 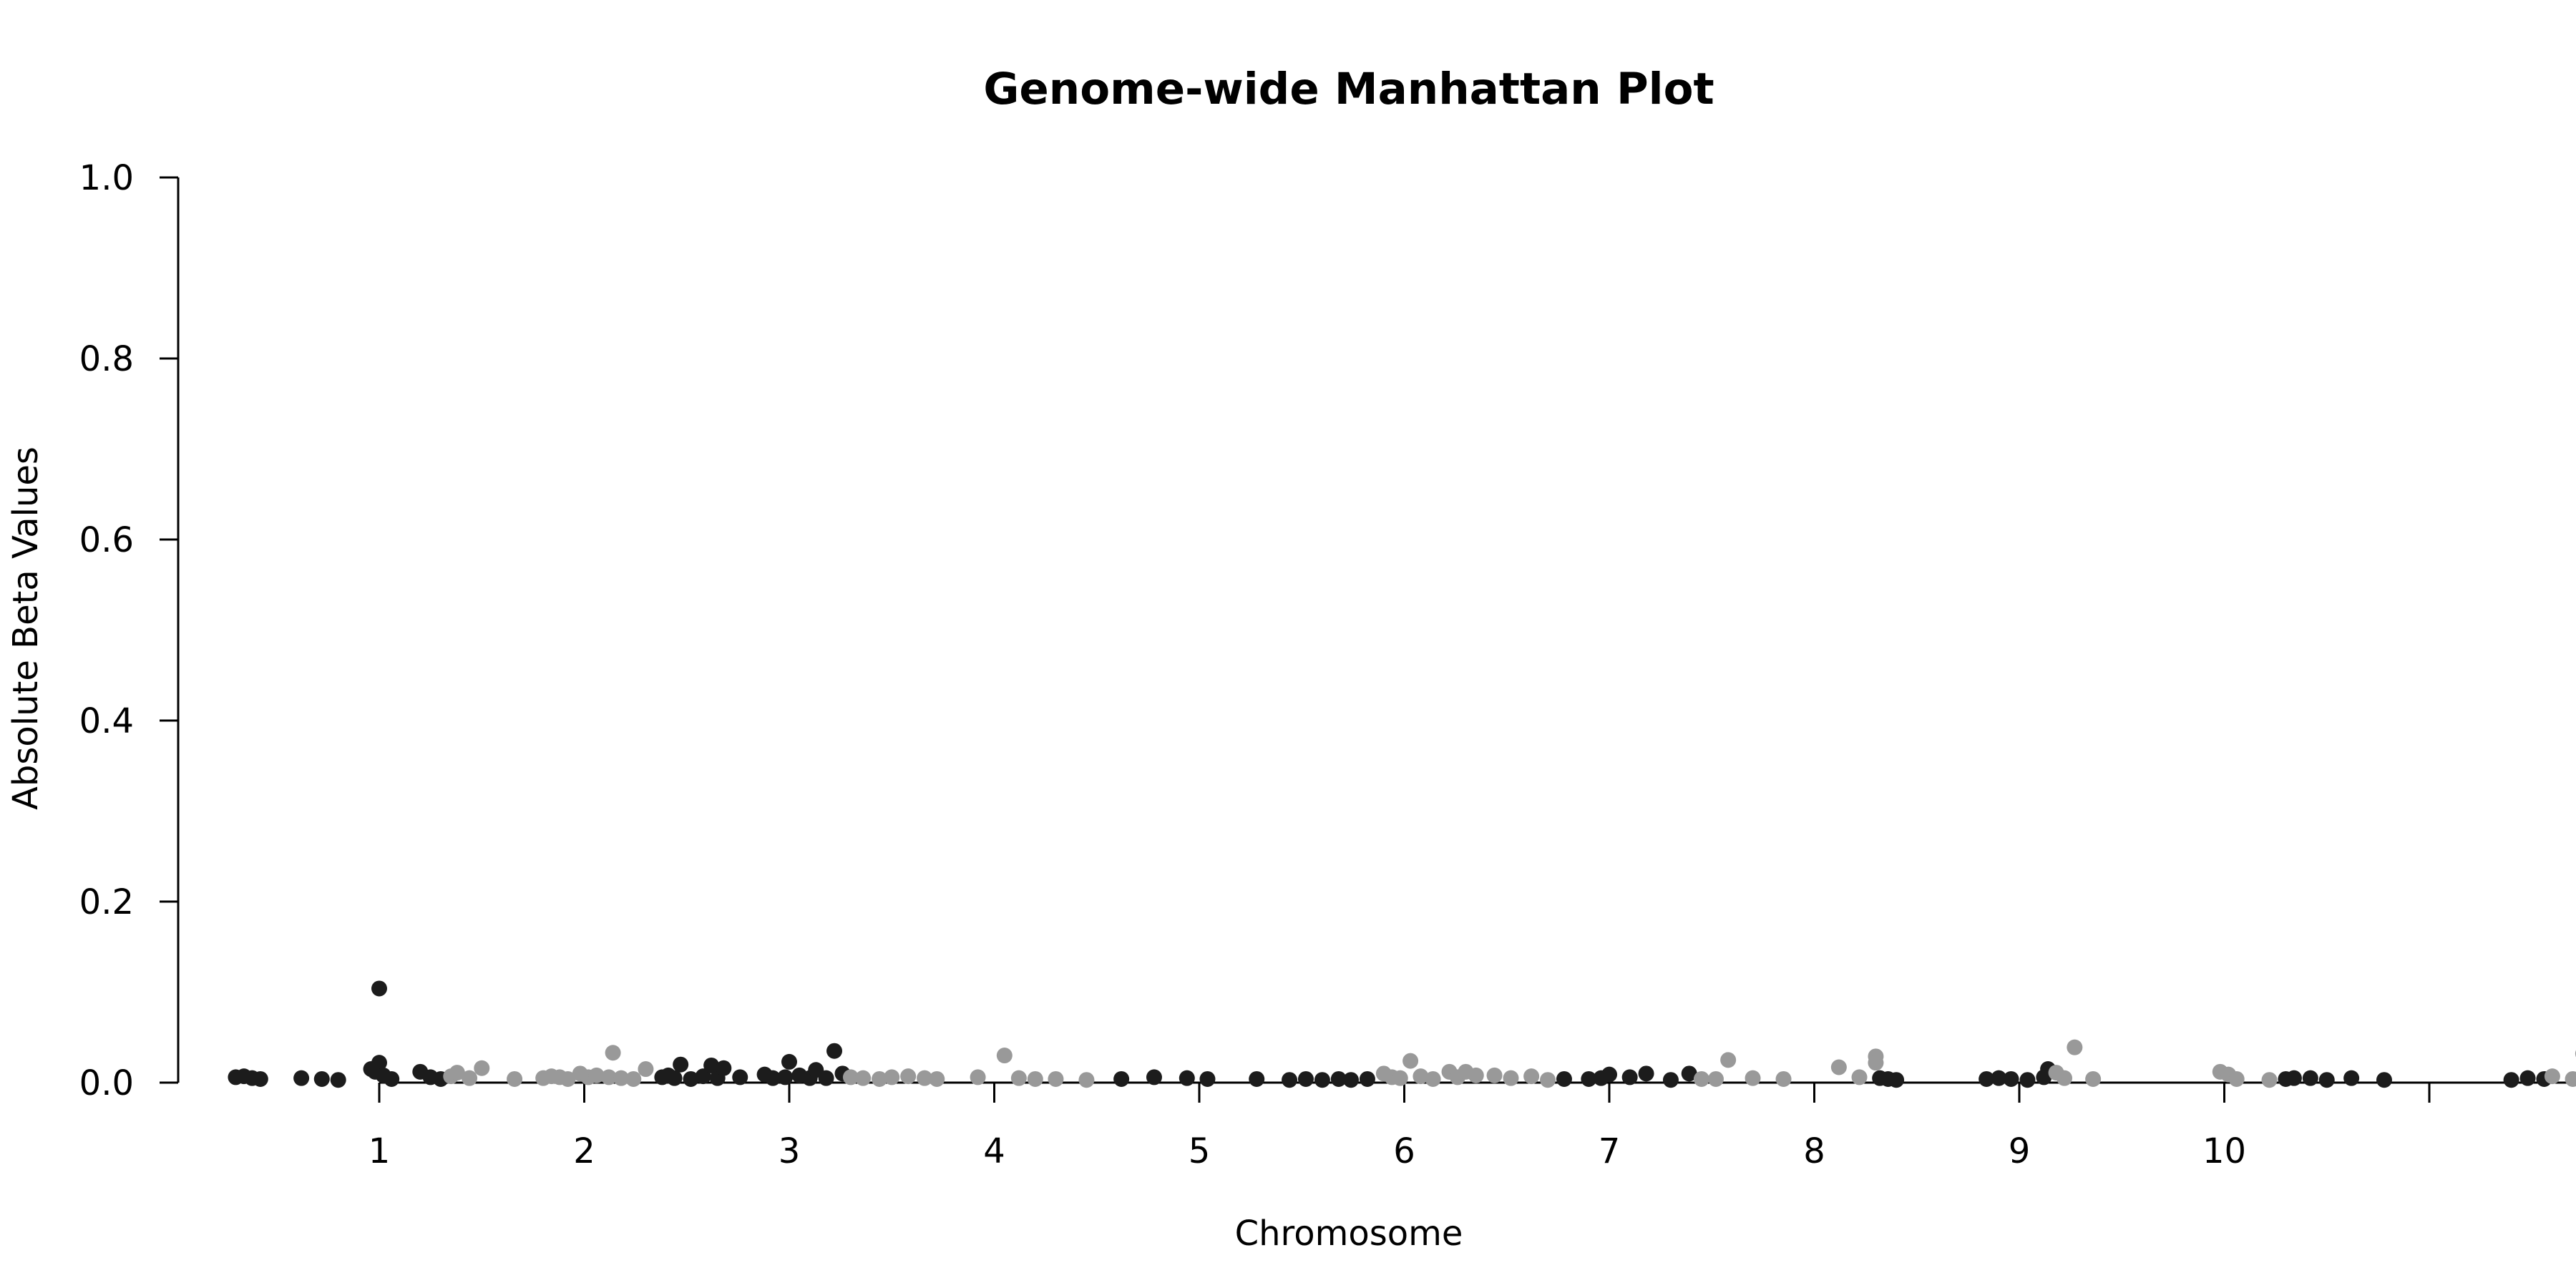 I want to click on x-tick-label: 5, so click(x=1200, y=1151).